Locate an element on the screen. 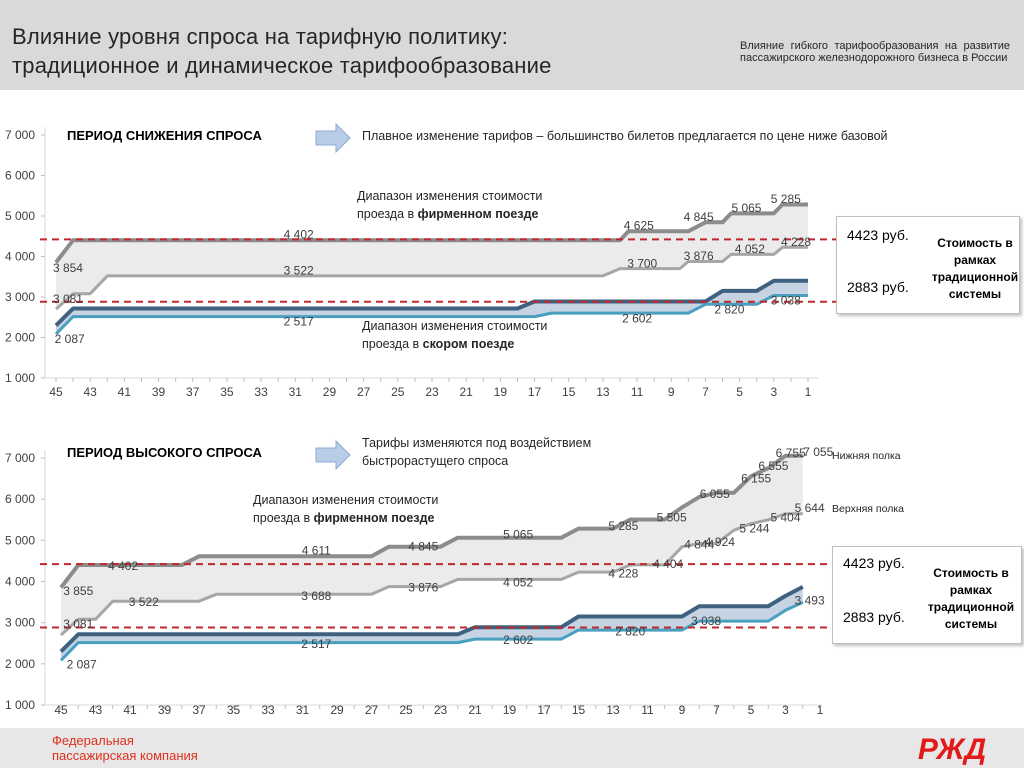 The height and width of the screenshot is (768, 1024). header-bar is located at coordinates (512, 45).